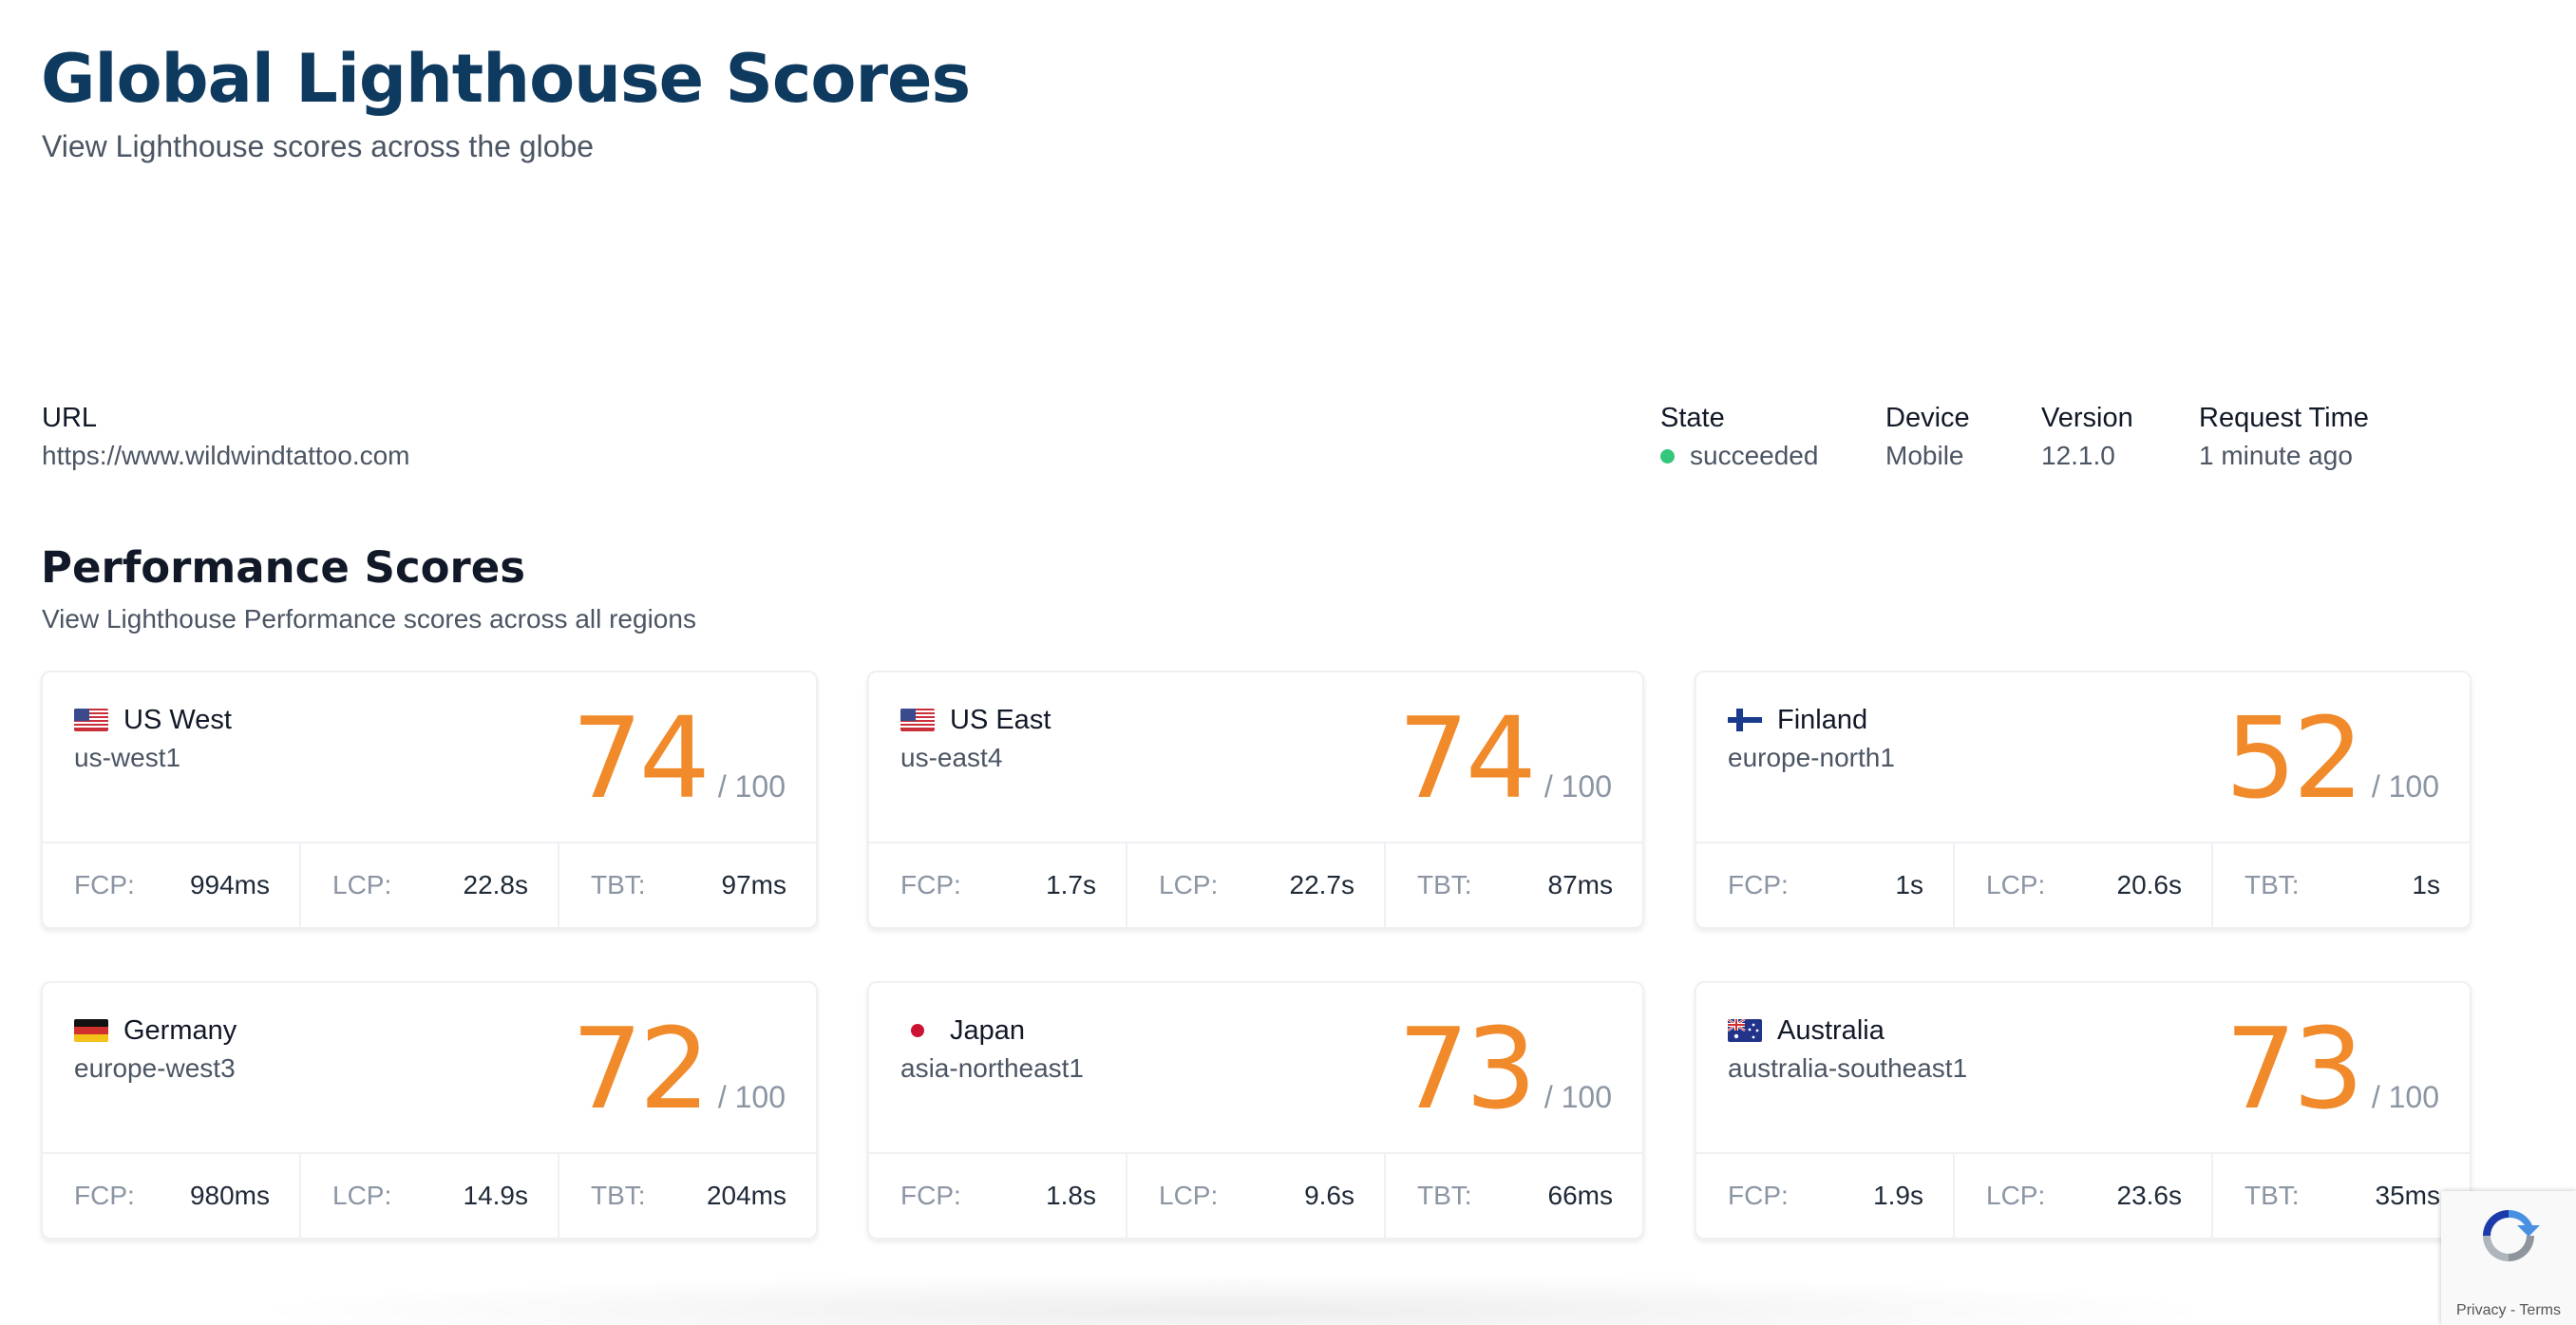 This screenshot has width=2576, height=1325. I want to click on region-name: Finland, so click(1822, 720).